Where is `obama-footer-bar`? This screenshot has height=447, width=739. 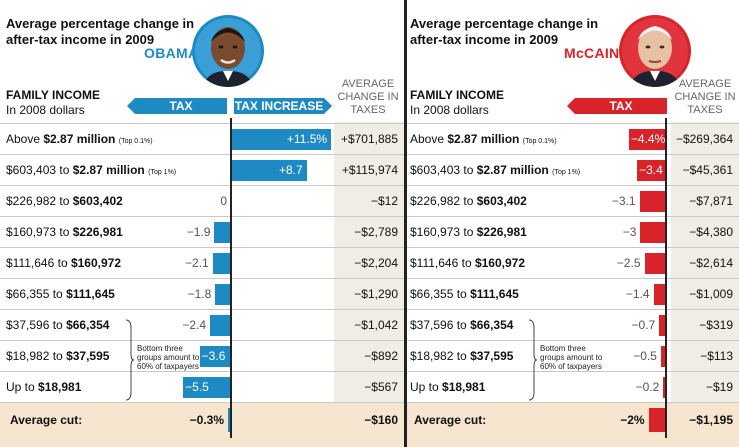 obama-footer-bar is located at coordinates (229, 420).